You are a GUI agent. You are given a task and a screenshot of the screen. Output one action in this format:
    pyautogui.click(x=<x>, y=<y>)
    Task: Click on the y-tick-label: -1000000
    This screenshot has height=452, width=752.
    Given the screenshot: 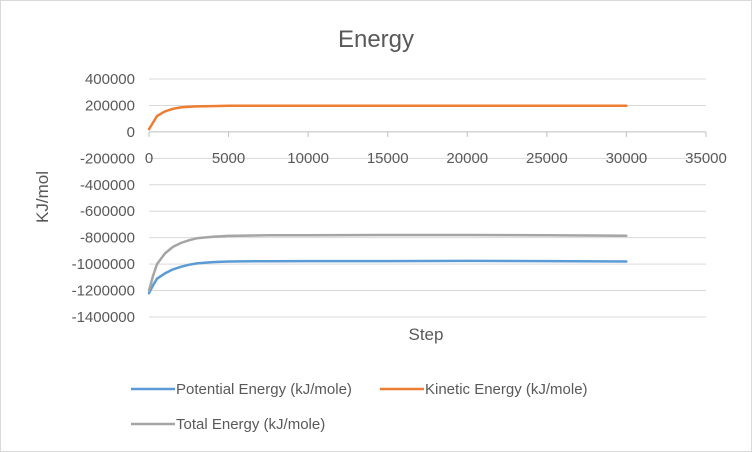 What is the action you would take?
    pyautogui.click(x=103, y=264)
    